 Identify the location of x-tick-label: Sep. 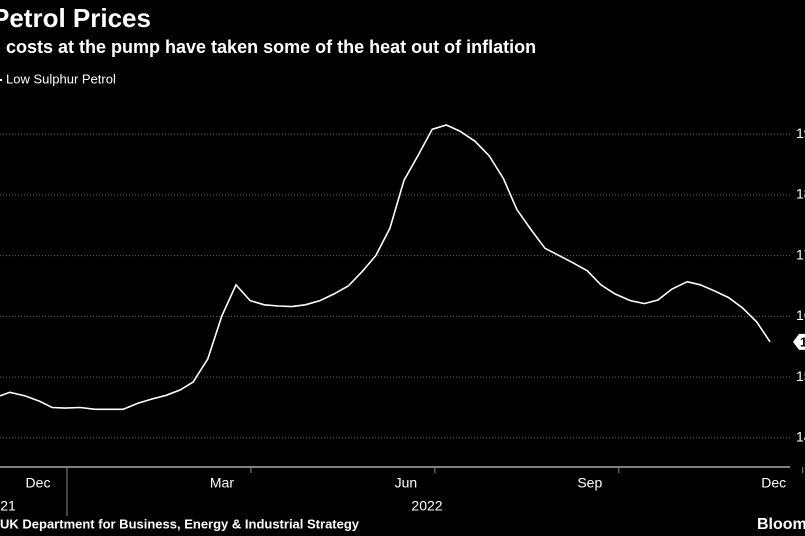
(589, 483).